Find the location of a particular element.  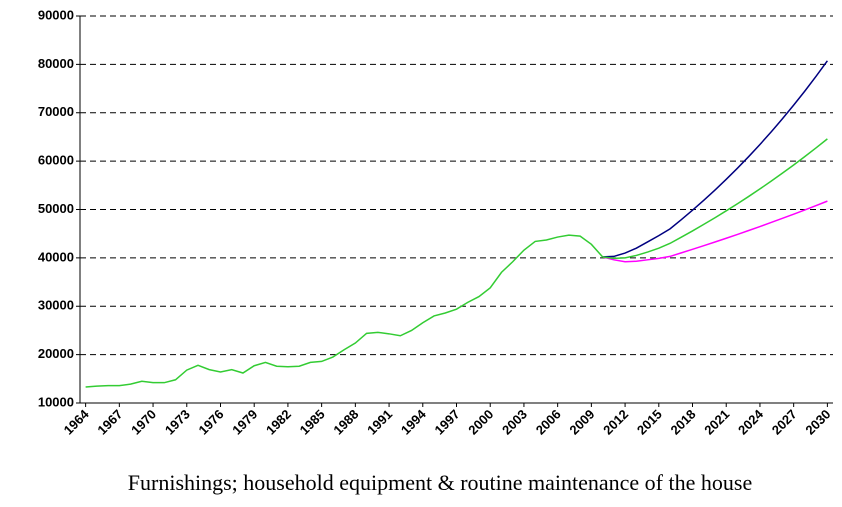

x-tick-label: 1982 is located at coordinates (278, 422).